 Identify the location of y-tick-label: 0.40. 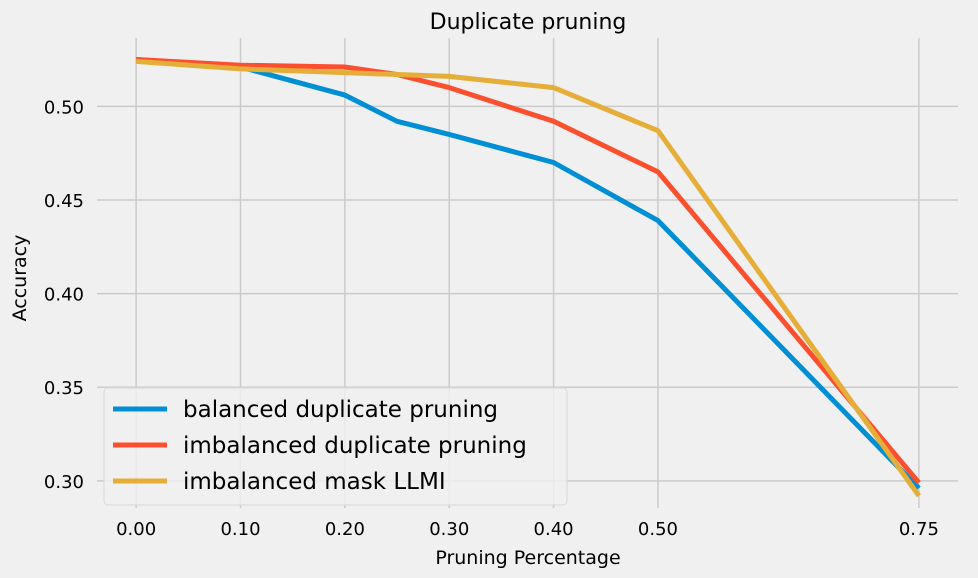
(64, 295).